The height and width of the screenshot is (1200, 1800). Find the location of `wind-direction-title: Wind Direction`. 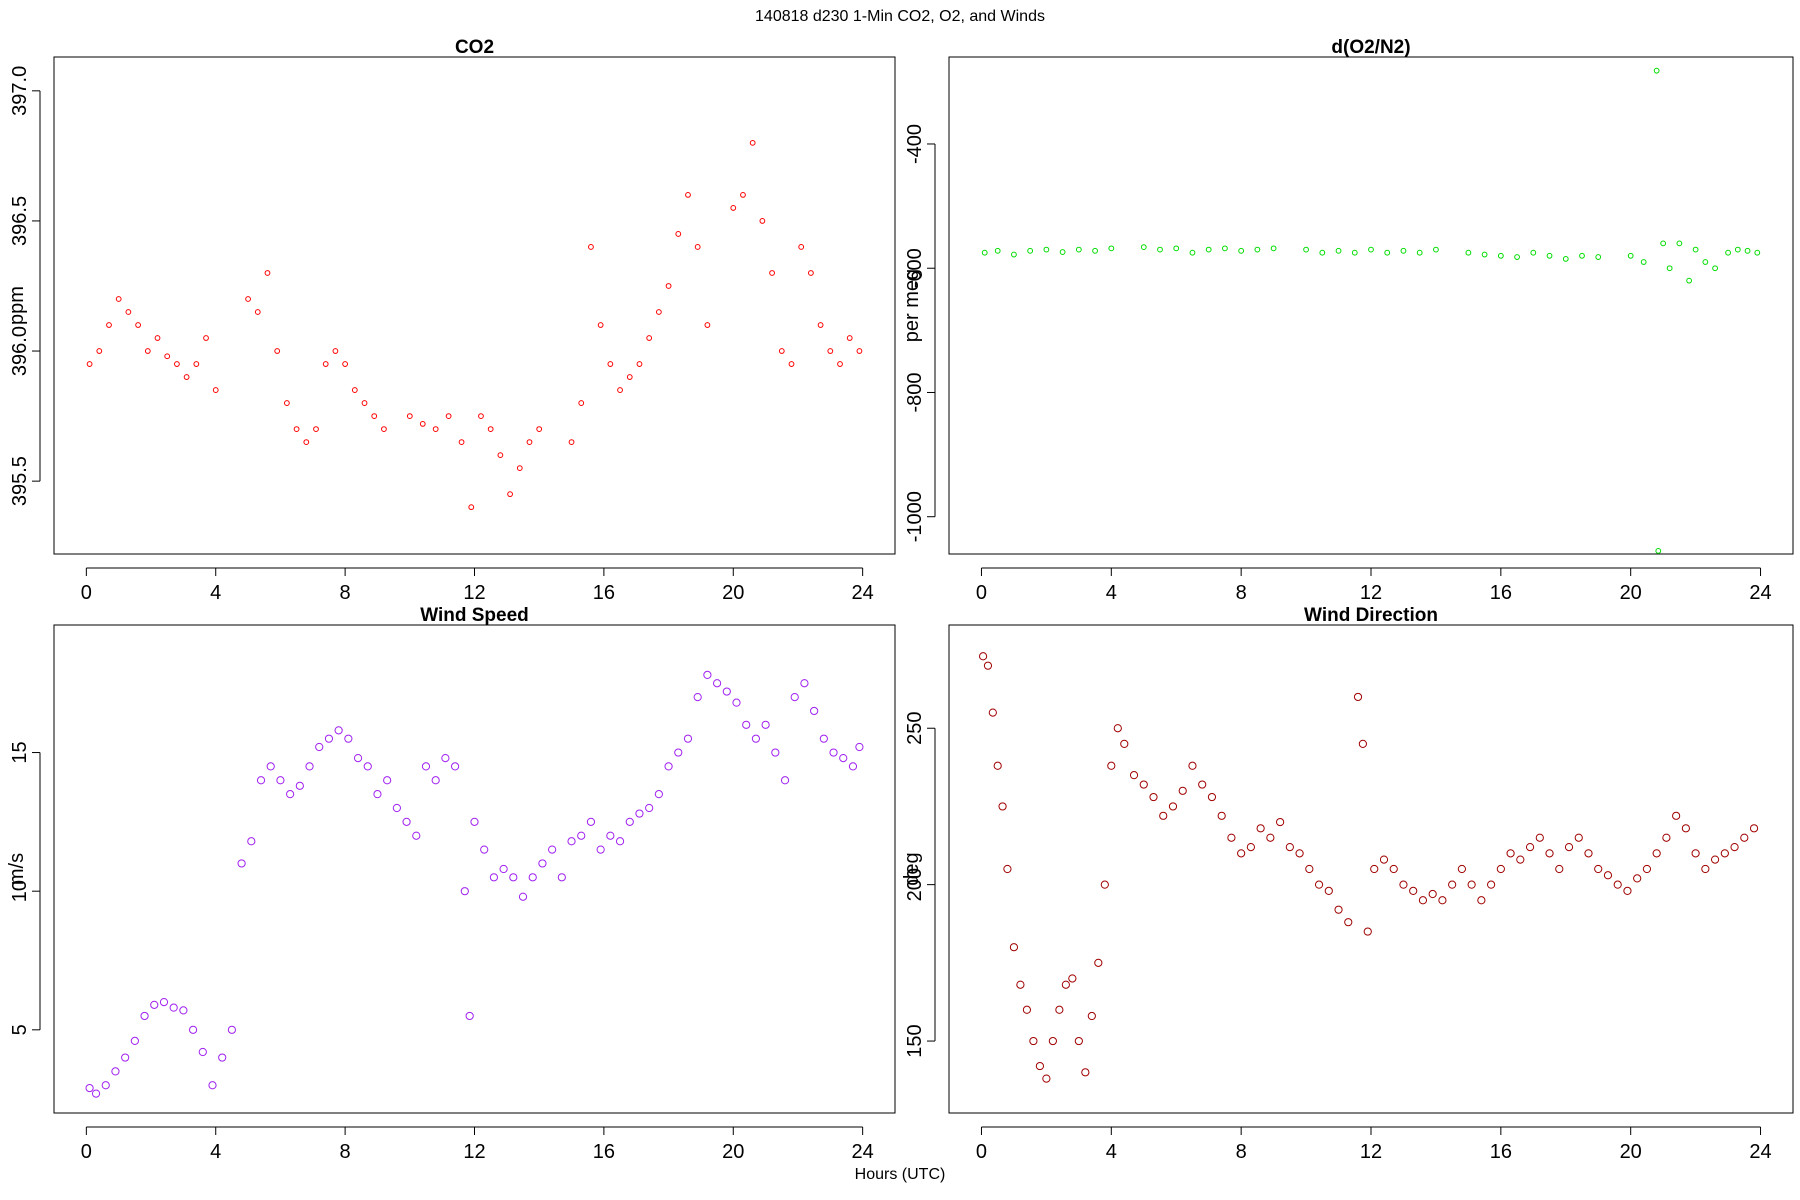

wind-direction-title: Wind Direction is located at coordinates (1371, 615).